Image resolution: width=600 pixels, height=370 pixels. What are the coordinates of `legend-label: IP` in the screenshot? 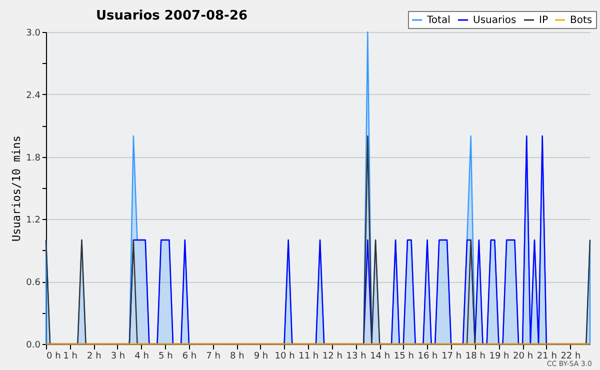 It's located at (543, 20).